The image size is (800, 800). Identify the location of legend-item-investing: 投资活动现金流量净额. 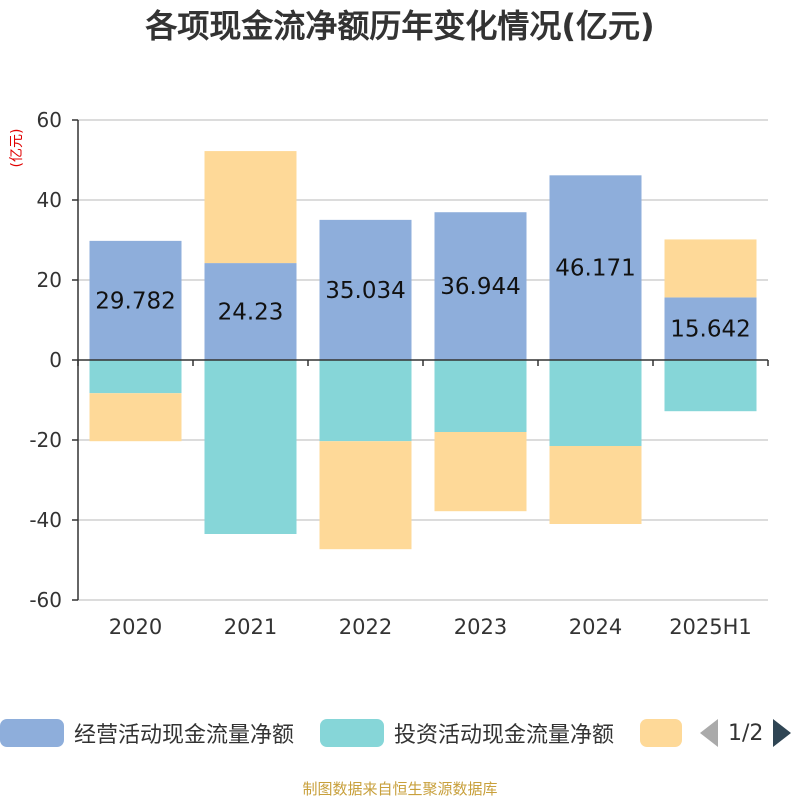
(467, 733).